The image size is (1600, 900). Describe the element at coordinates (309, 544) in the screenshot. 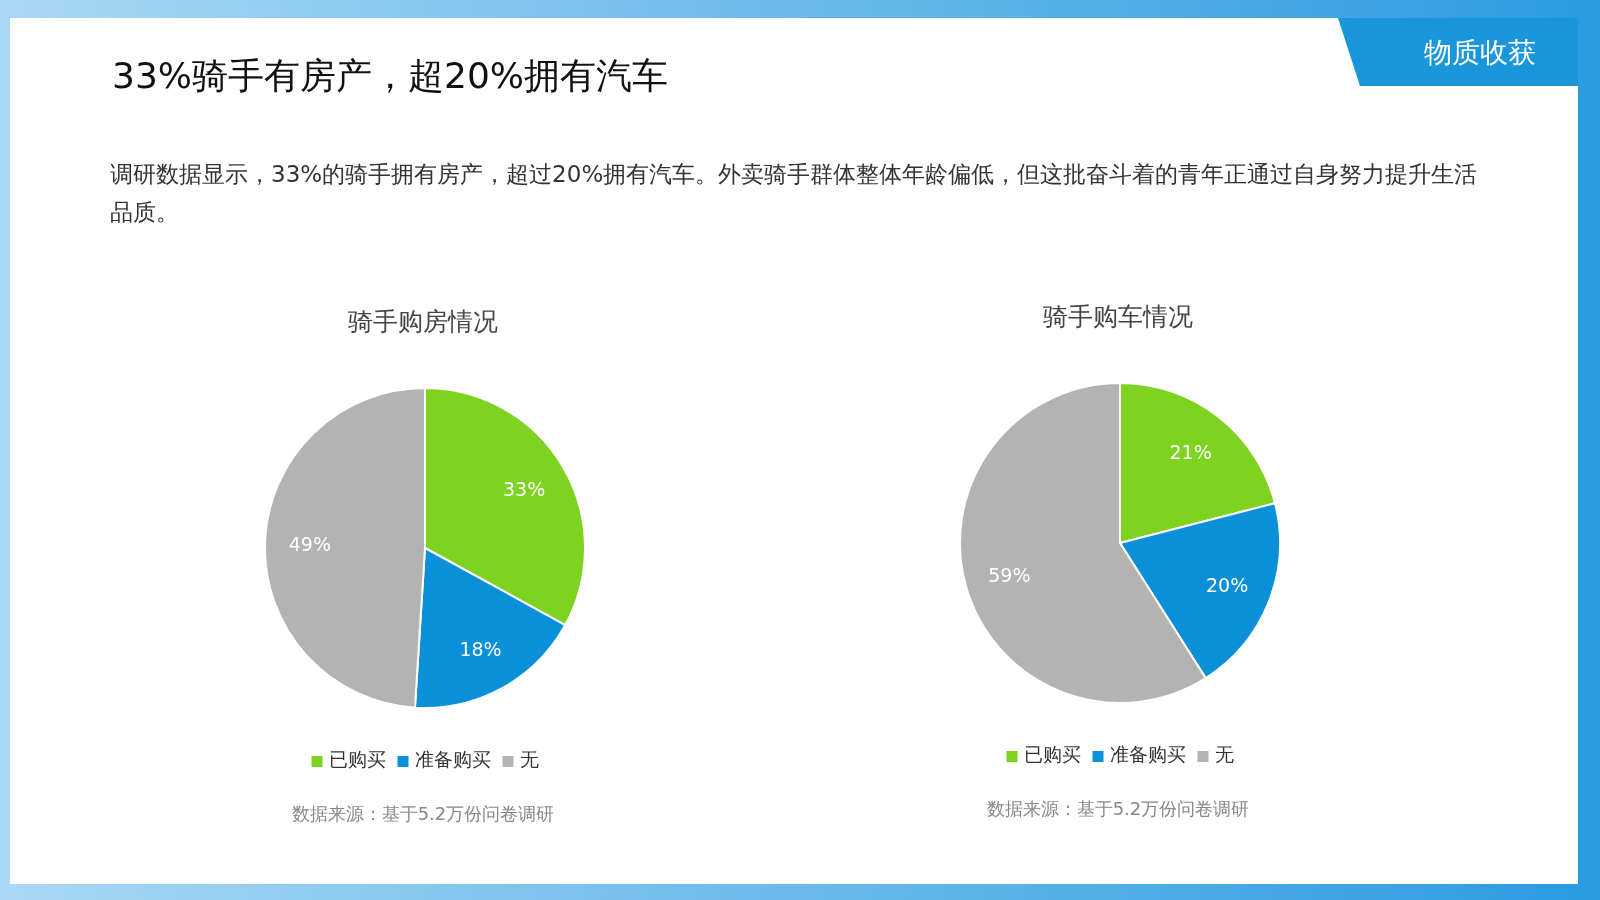

I see `data-label: 49%` at that location.